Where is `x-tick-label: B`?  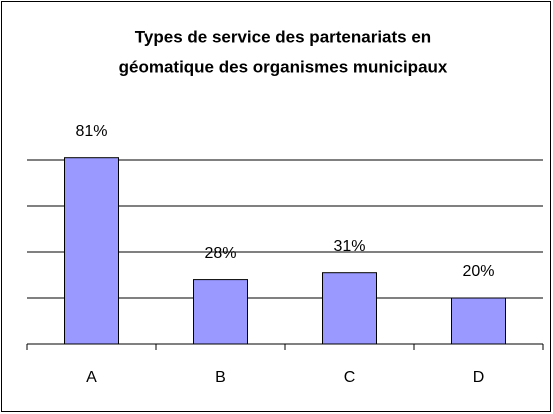
x-tick-label: B is located at coordinates (220, 377).